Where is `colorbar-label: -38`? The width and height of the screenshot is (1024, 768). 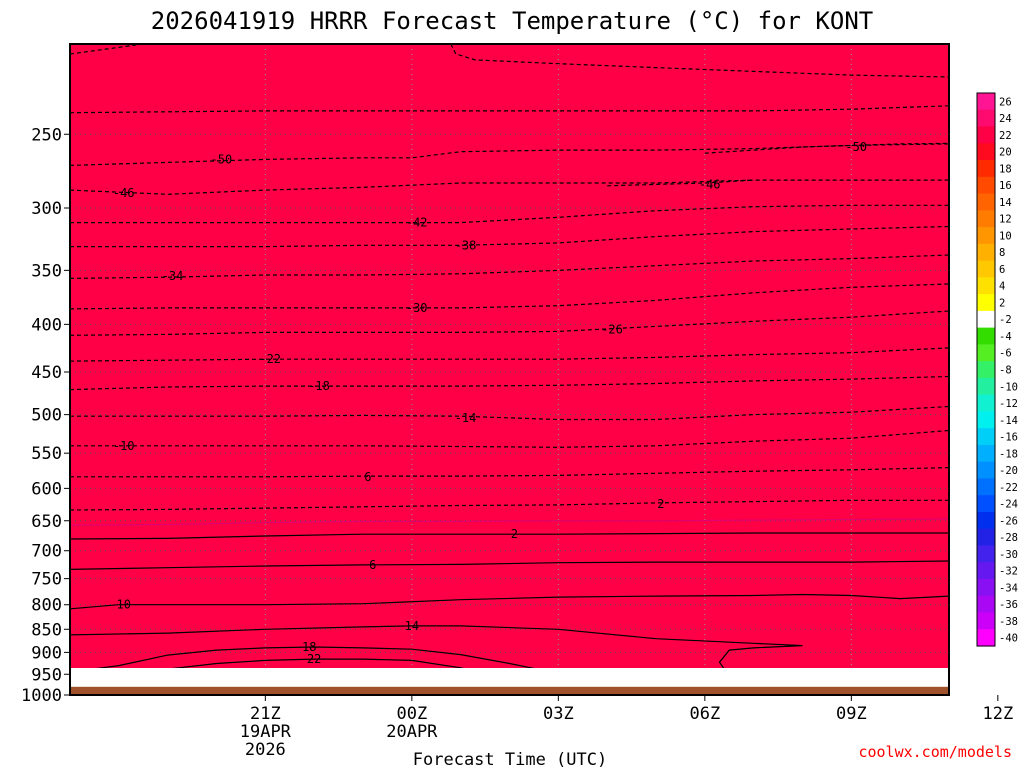
colorbar-label: -38 is located at coordinates (1008, 622).